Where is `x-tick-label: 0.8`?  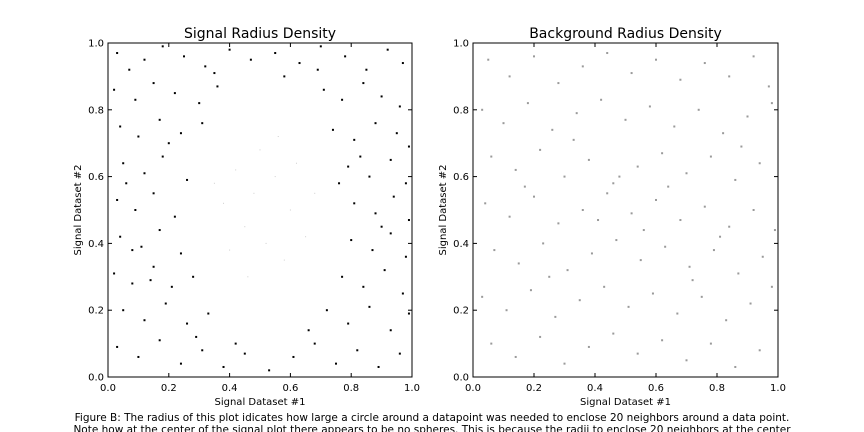 x-tick-label: 0.8 is located at coordinates (351, 388).